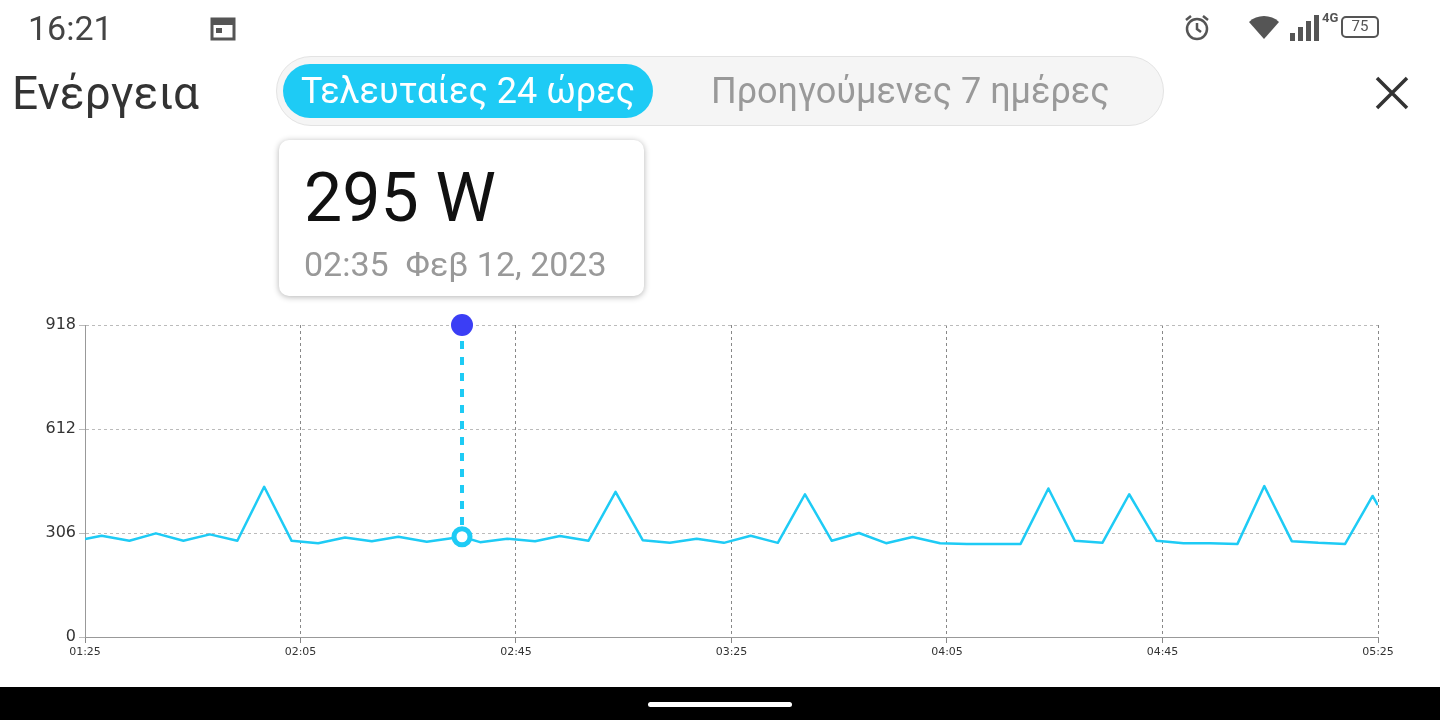 The height and width of the screenshot is (720, 1440). Describe the element at coordinates (455, 264) in the screenshot. I see `text: 02:35 Φεβ 12, 2023` at that location.